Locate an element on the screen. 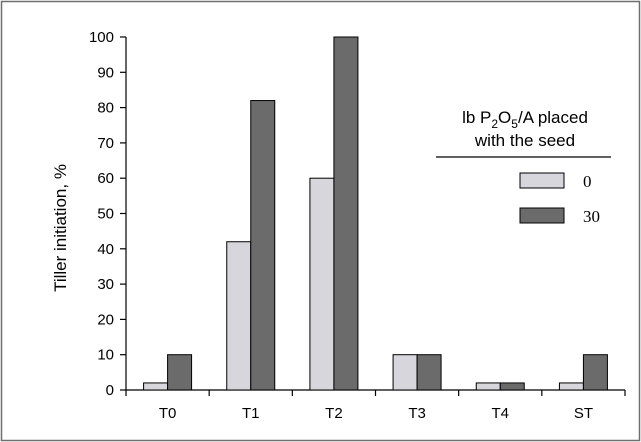 Image resolution: width=641 pixels, height=442 pixels. y-tick-label: 50 is located at coordinates (105, 214).